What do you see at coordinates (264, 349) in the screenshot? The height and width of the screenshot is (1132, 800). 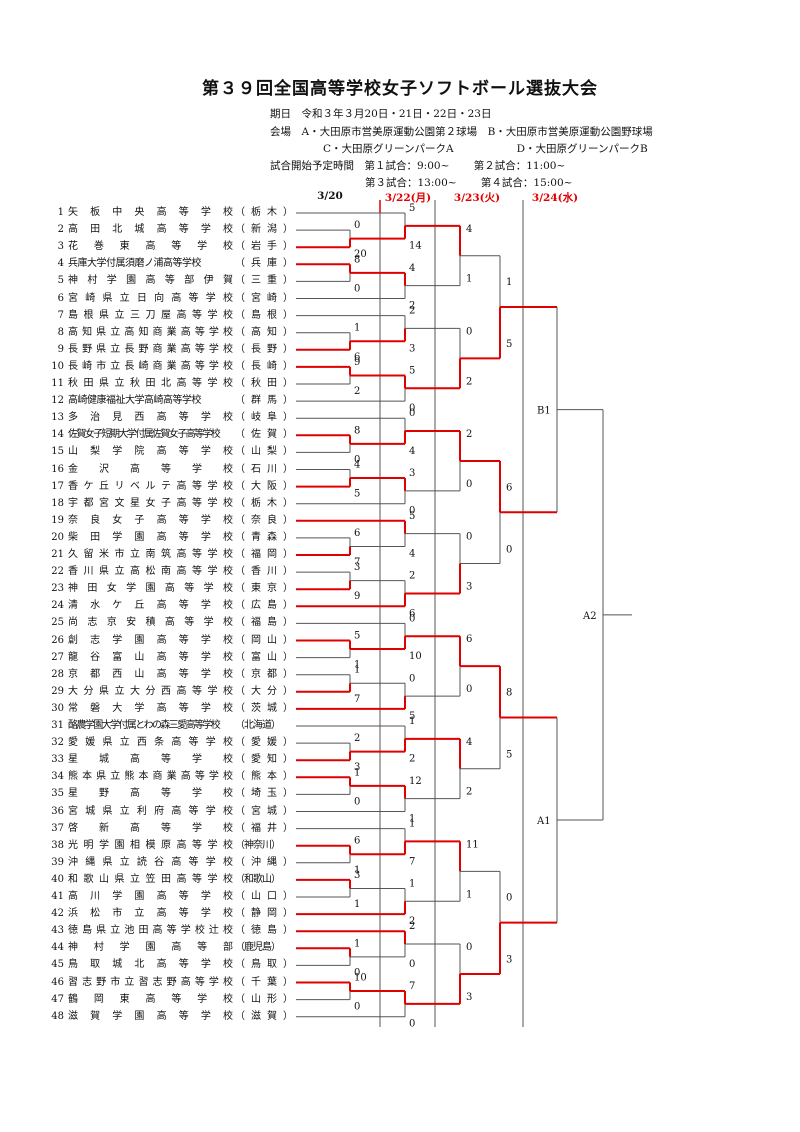 I see `team-prefecture: （長野）` at bounding box center [264, 349].